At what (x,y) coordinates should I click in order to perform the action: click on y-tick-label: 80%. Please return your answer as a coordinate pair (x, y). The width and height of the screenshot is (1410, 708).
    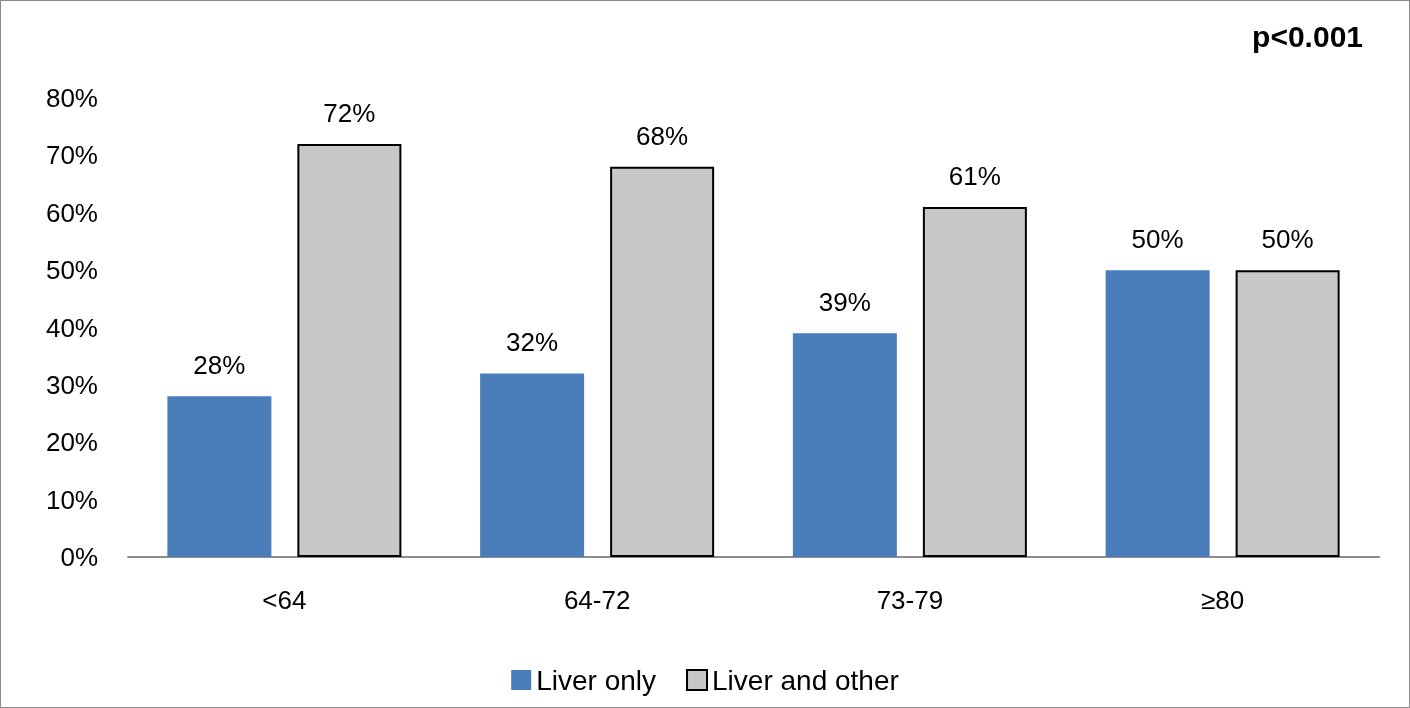
    Looking at the image, I should click on (71, 98).